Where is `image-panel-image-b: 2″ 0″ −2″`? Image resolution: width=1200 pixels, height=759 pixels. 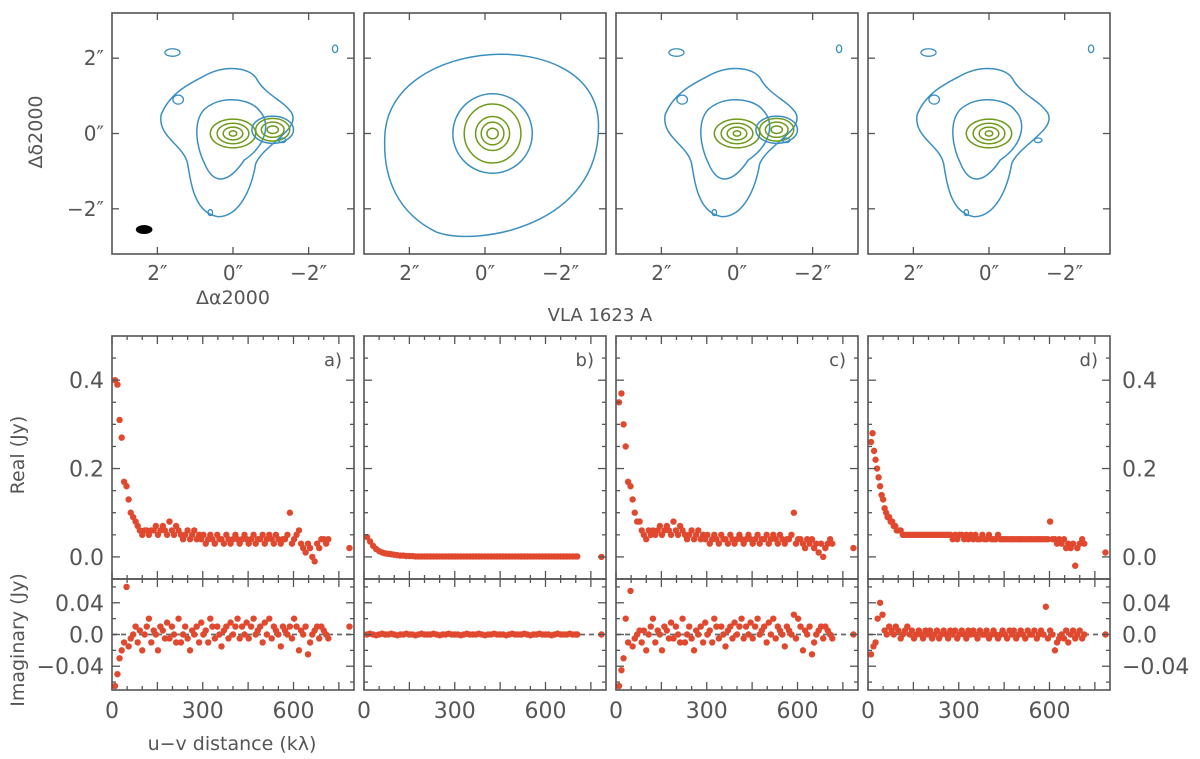 image-panel-image-b: 2″ 0″ −2″ is located at coordinates (485, 148).